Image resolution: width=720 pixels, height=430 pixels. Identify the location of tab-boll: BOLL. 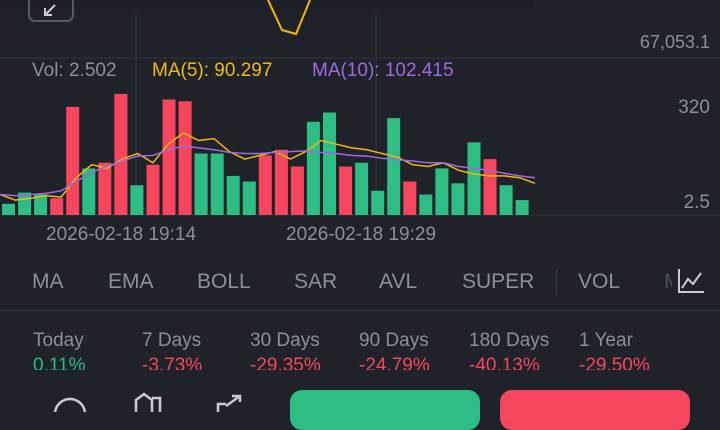
(224, 281).